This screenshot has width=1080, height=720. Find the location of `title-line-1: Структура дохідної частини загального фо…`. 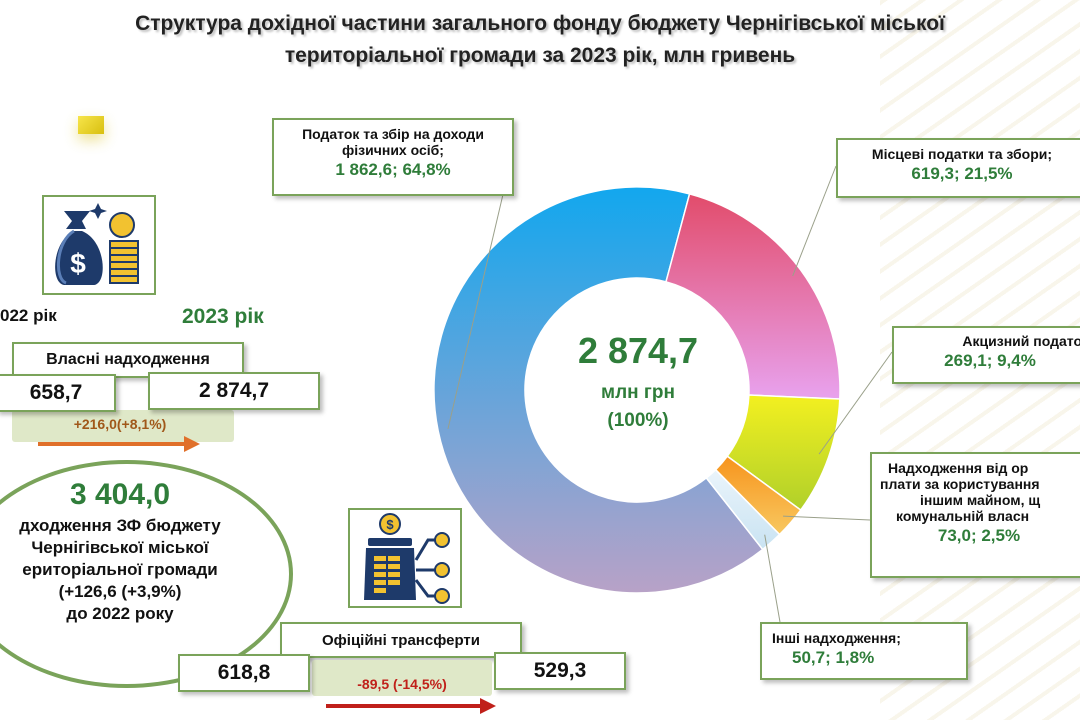

title-line-1: Структура дохідної частини загального фо… is located at coordinates (540, 23).